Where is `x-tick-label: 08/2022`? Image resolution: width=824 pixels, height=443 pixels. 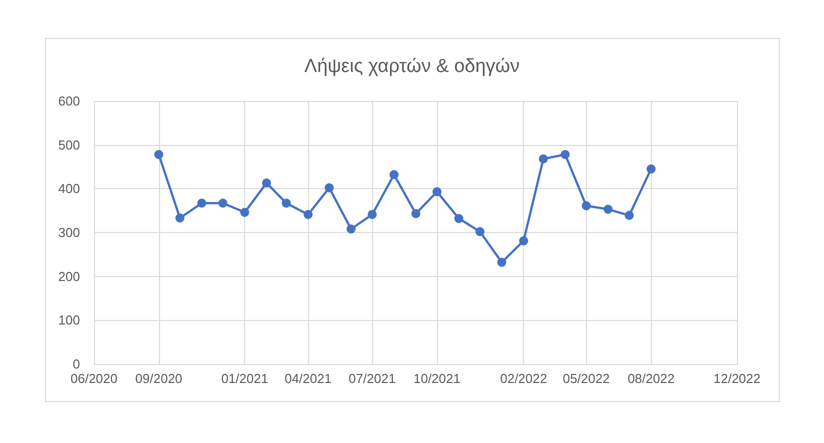 x-tick-label: 08/2022 is located at coordinates (651, 378).